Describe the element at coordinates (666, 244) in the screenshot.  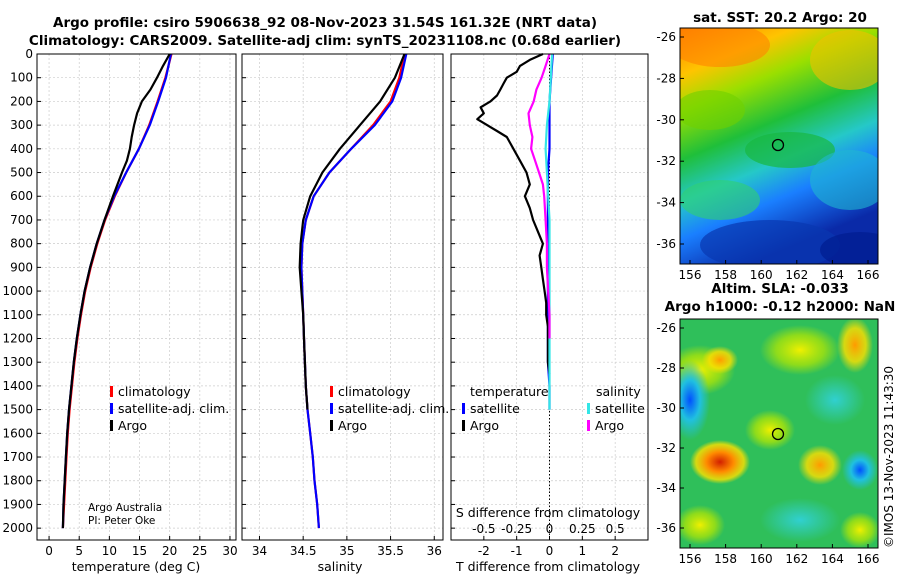
I see `sst-map-y-tick-label: -36` at that location.